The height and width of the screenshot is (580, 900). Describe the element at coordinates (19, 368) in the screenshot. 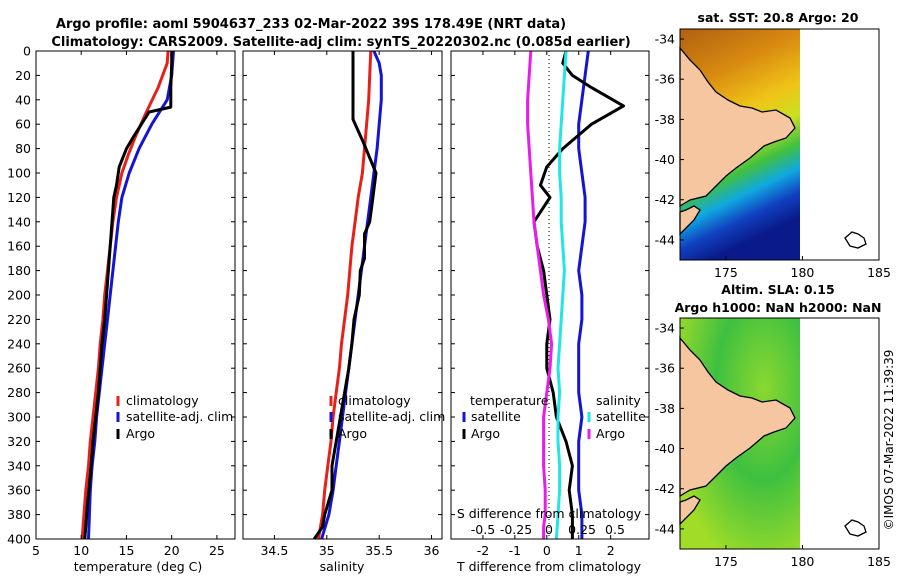

I see `ytick-label: 260` at that location.